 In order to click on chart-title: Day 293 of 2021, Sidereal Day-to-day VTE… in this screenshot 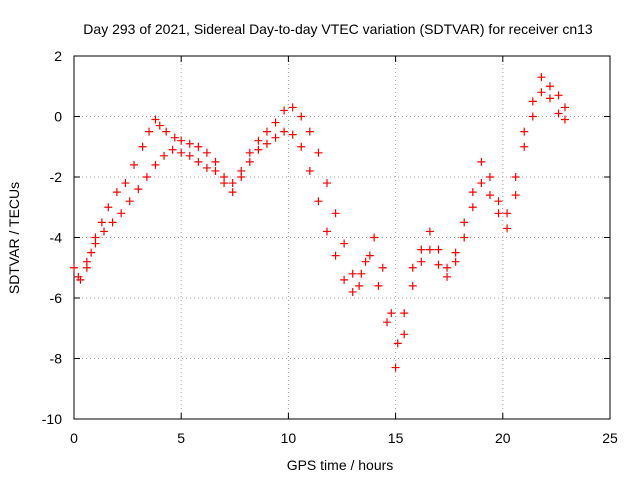, I will do `click(338, 29)`.